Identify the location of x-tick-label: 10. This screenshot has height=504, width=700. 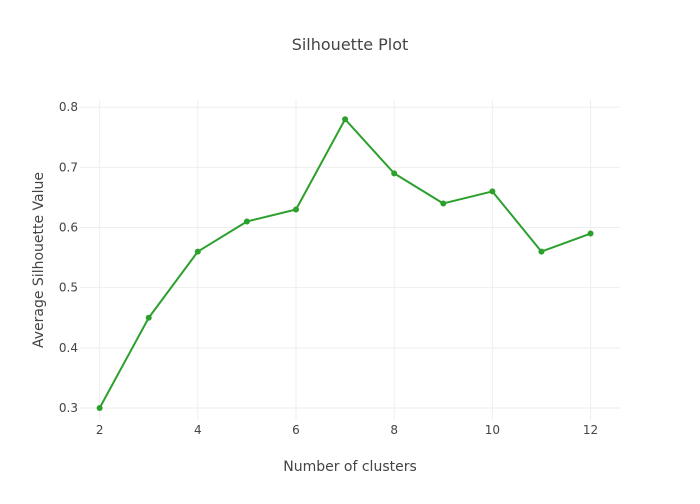
(492, 430).